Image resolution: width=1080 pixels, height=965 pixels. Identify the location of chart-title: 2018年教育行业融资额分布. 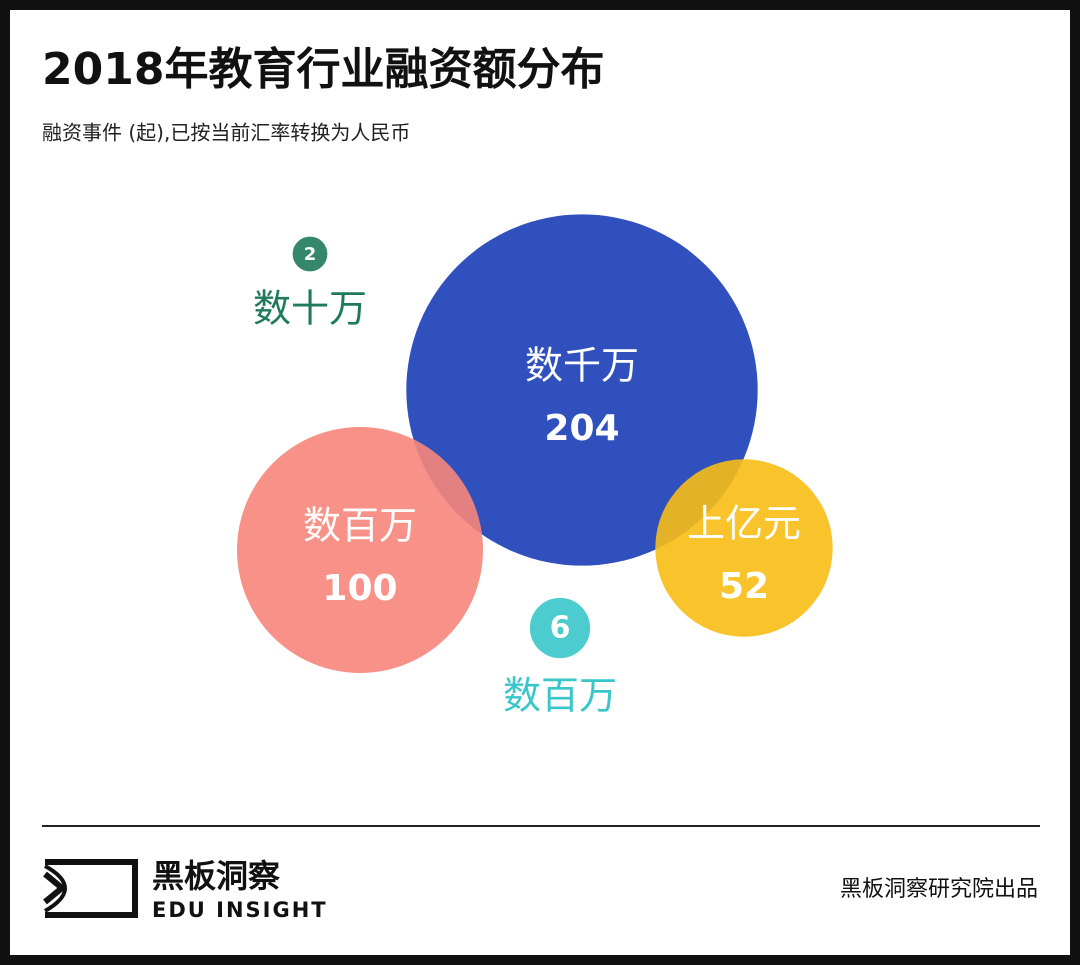
(323, 69).